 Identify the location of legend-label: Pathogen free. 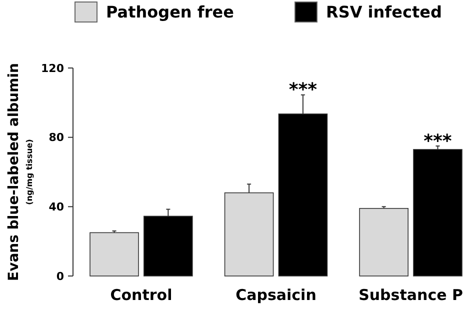
(170, 12).